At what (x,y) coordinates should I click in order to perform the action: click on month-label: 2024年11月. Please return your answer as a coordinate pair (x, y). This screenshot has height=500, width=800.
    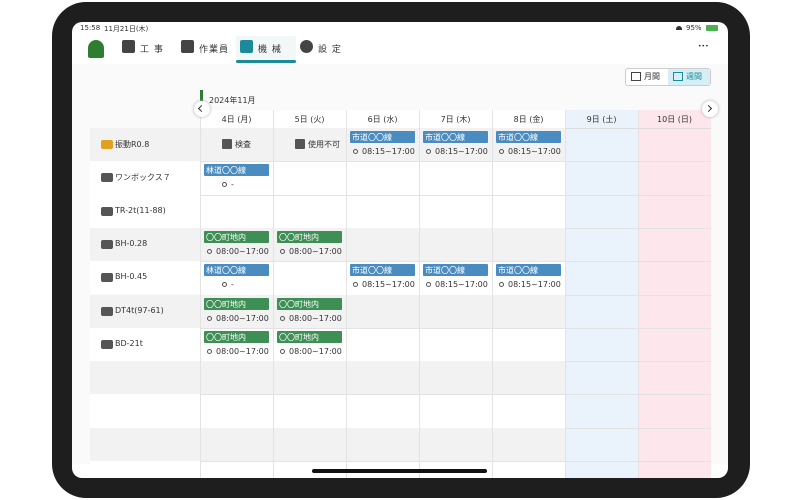
    Looking at the image, I should click on (232, 100).